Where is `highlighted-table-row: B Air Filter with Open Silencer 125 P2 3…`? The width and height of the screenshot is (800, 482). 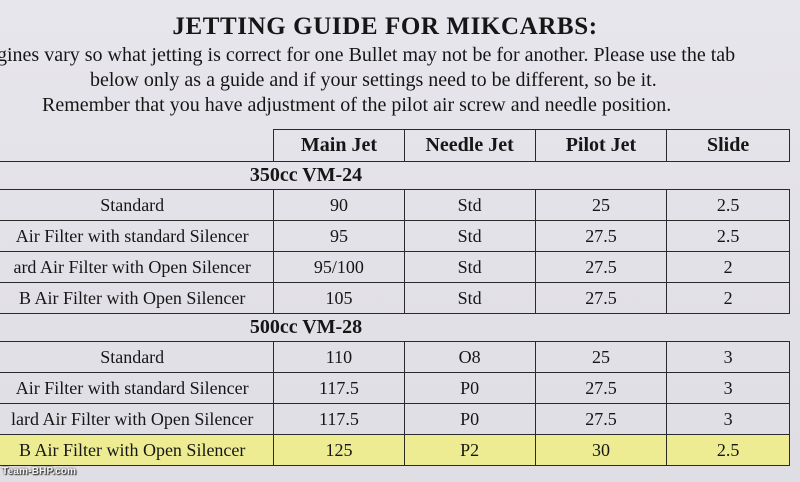 highlighted-table-row: B Air Filter with Open Silencer 125 P2 3… is located at coordinates (395, 450).